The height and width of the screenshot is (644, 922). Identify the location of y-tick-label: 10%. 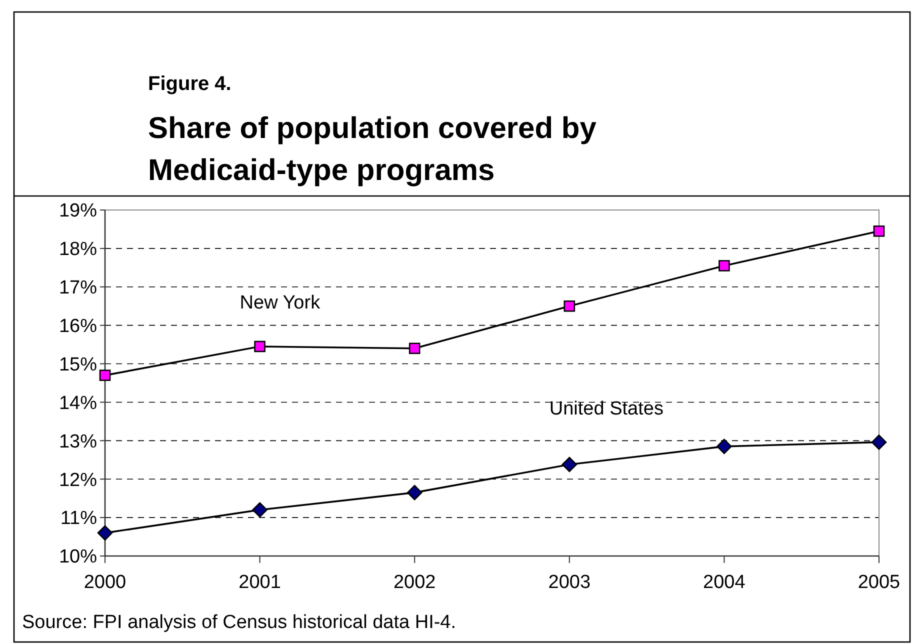
(78, 557).